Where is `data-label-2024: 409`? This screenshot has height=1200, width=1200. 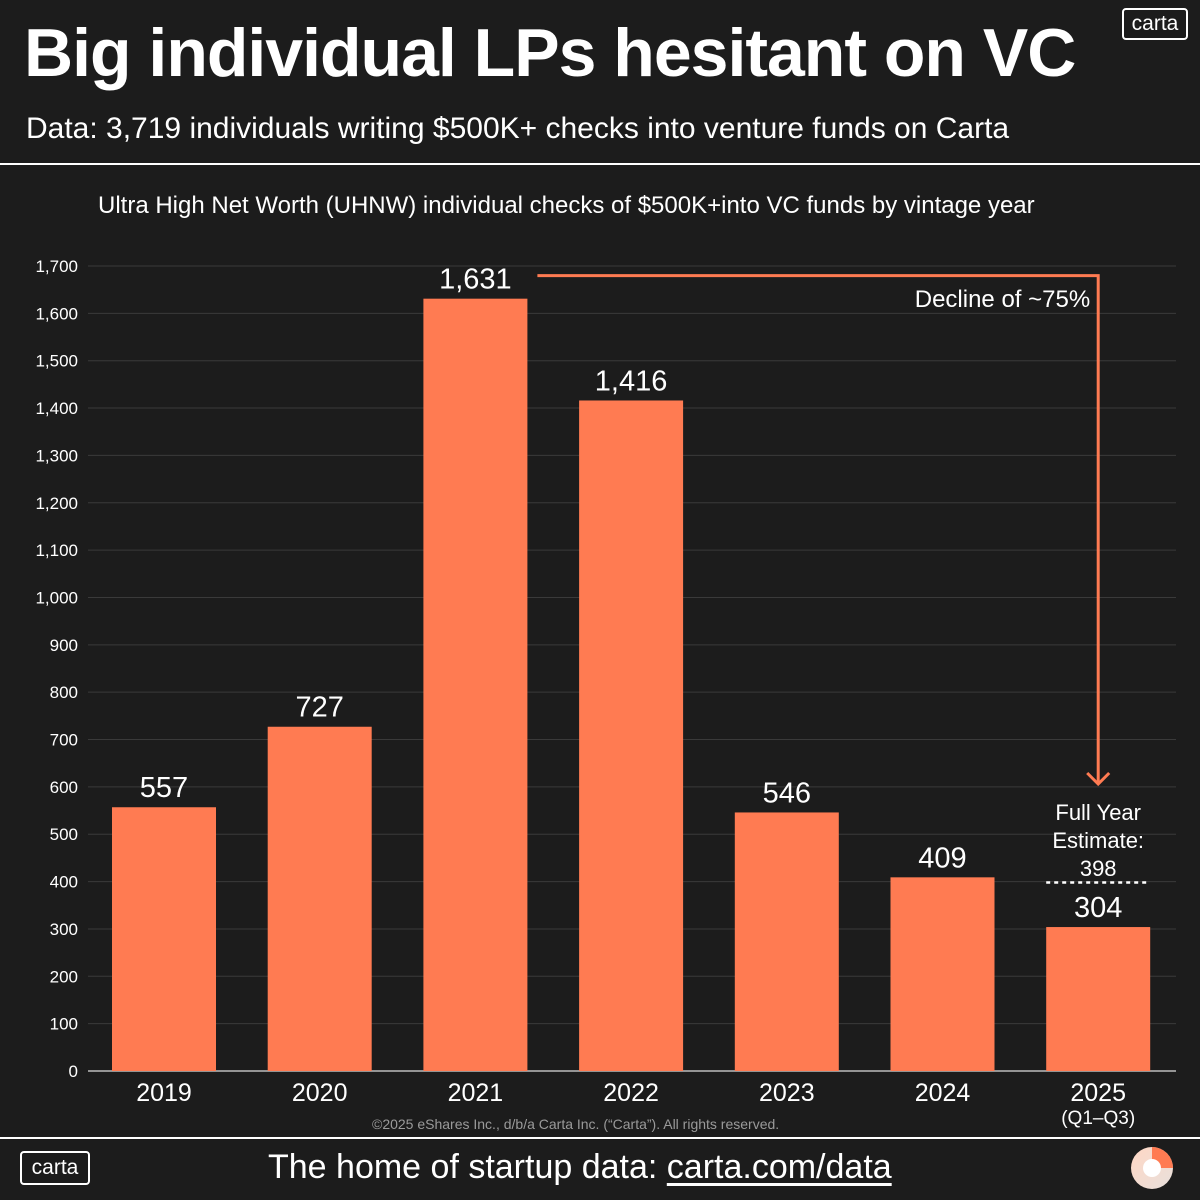
data-label-2024: 409 is located at coordinates (942, 858).